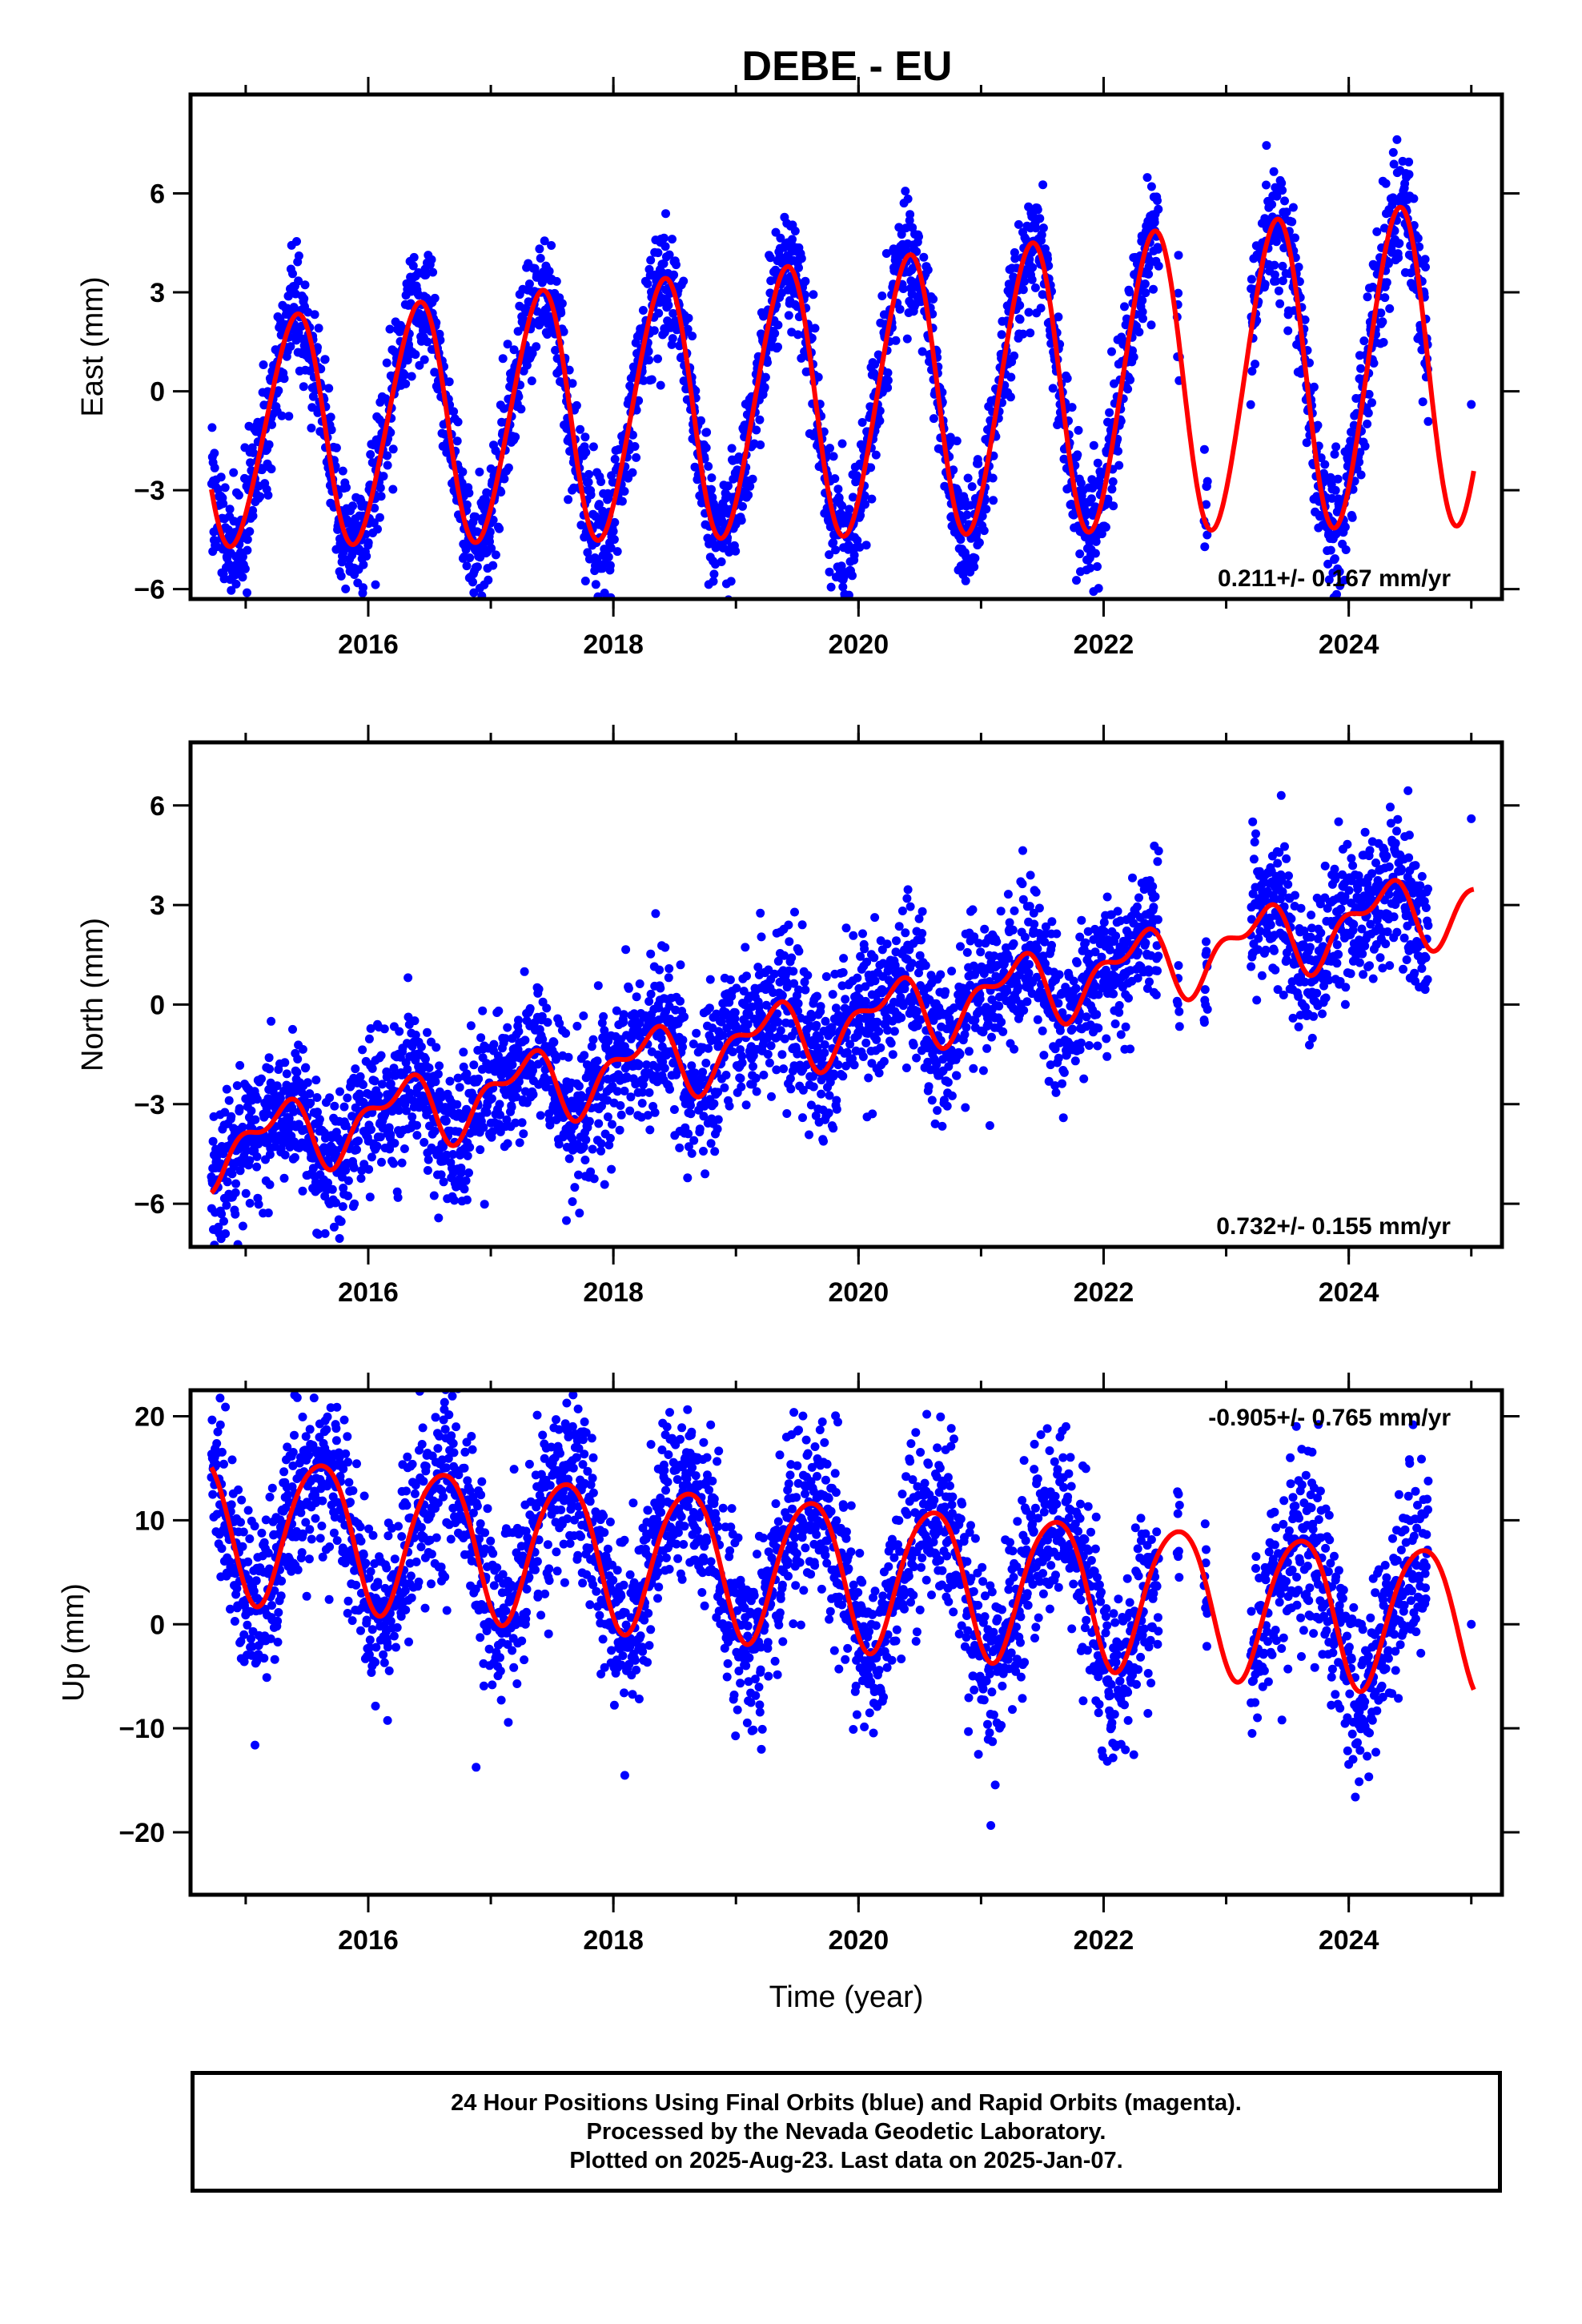 This screenshot has width=1582, height=2324. What do you see at coordinates (1334, 578) in the screenshot?
I see `velocity-annotation: 0.211+/- 0.167 mm/yr` at bounding box center [1334, 578].